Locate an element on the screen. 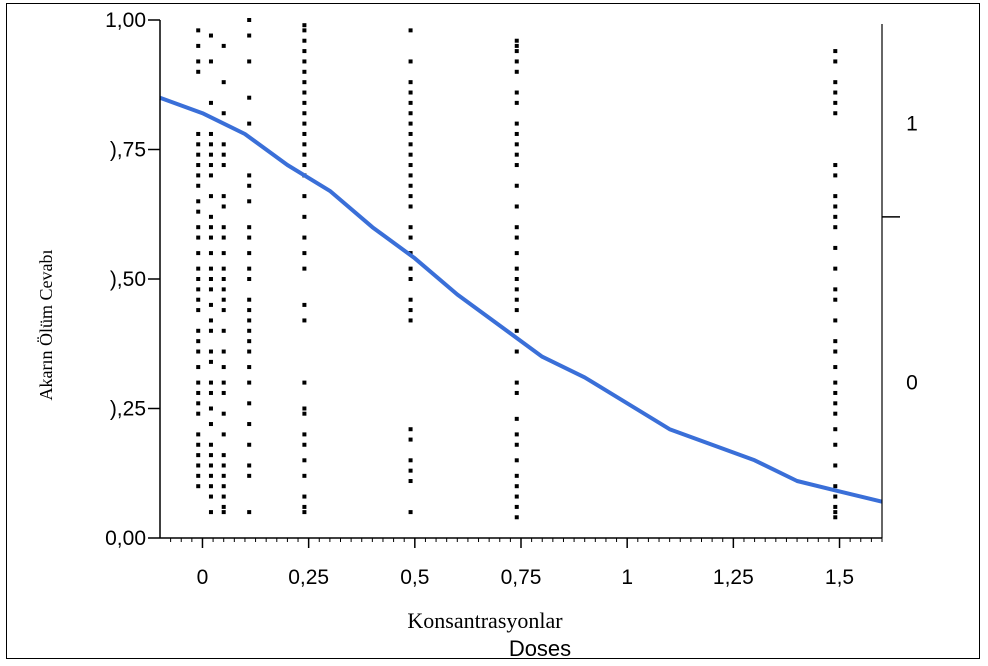 This screenshot has width=988, height=666. y-axis-label: Akarın Ölüm Cevabı is located at coordinates (46, 325).